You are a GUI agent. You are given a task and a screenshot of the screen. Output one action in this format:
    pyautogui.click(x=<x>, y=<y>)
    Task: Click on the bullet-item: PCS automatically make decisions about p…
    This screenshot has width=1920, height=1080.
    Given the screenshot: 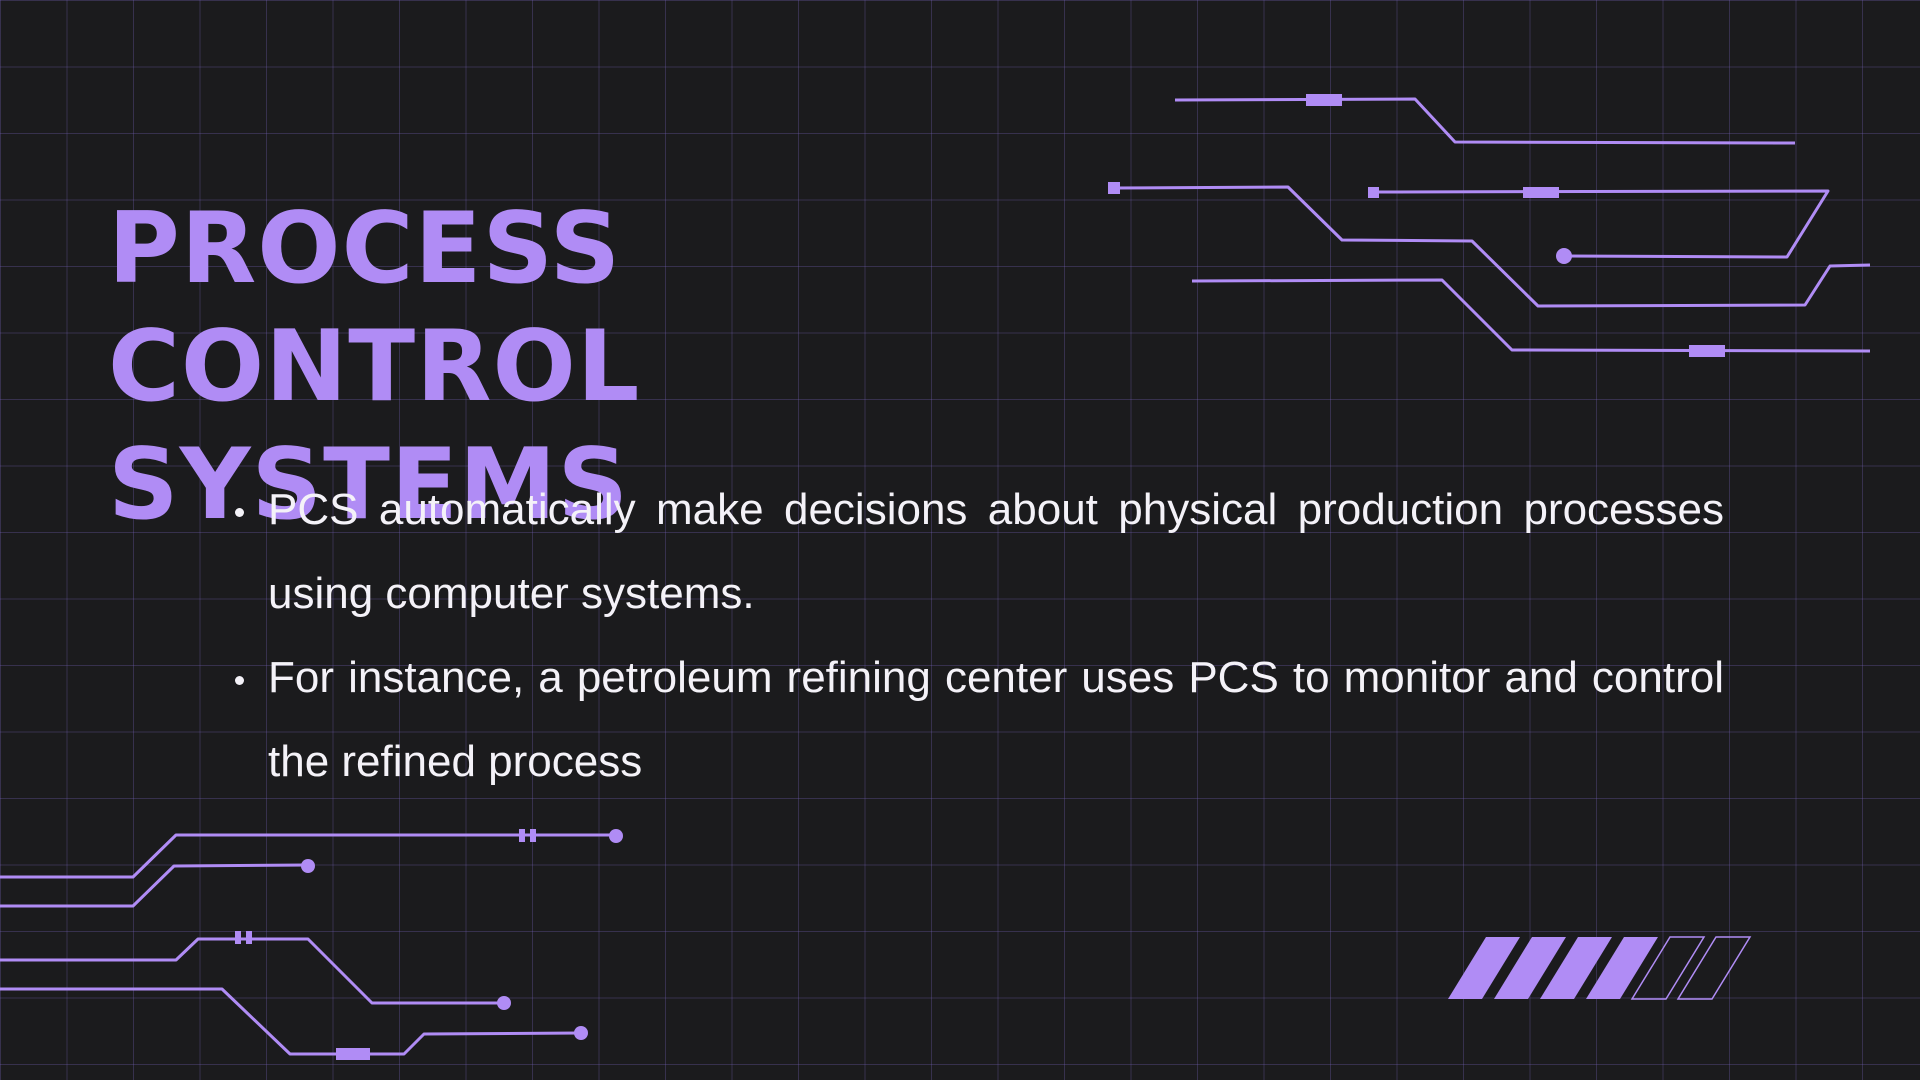 What is the action you would take?
    pyautogui.click(x=978, y=552)
    